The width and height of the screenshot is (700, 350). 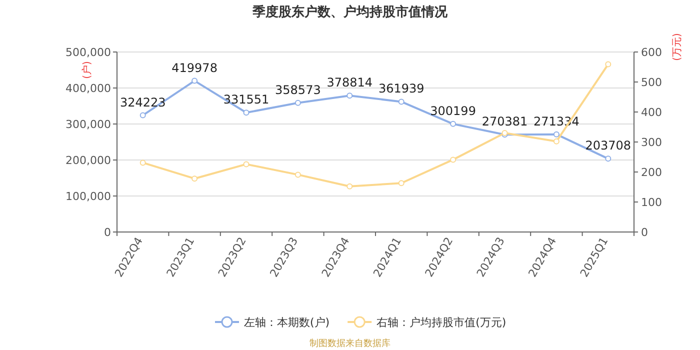 I want to click on y-tick-label: 0, so click(x=107, y=232).